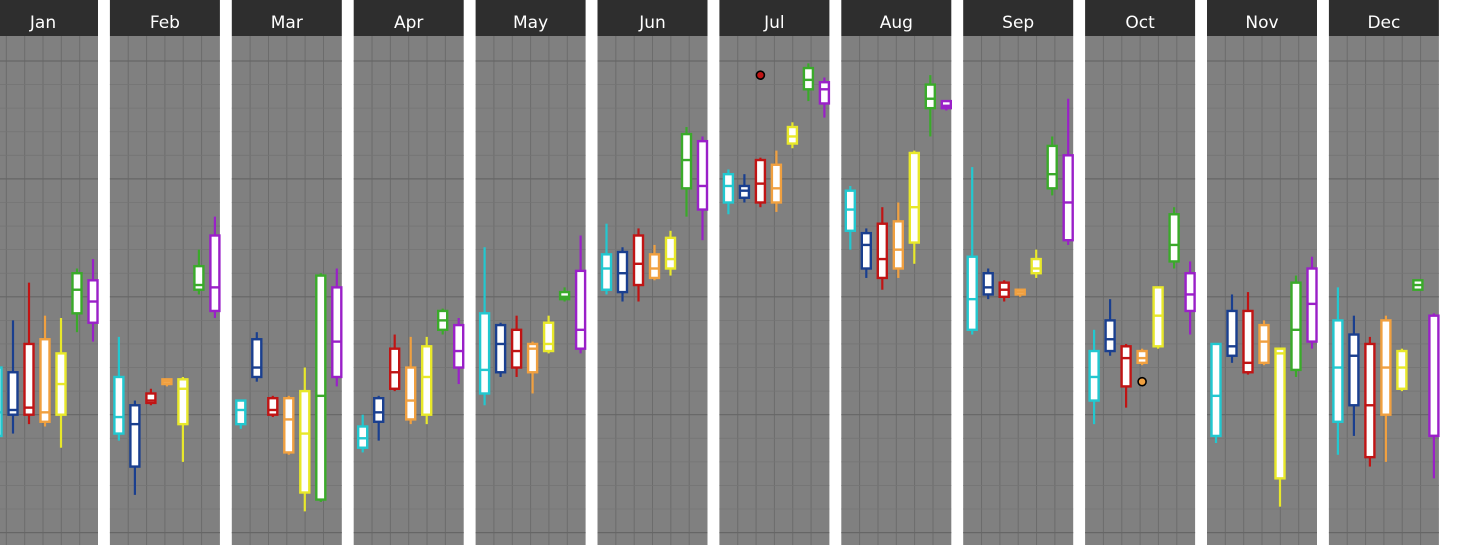  What do you see at coordinates (408, 23) in the screenshot?
I see `panel-label-apr: Apr` at bounding box center [408, 23].